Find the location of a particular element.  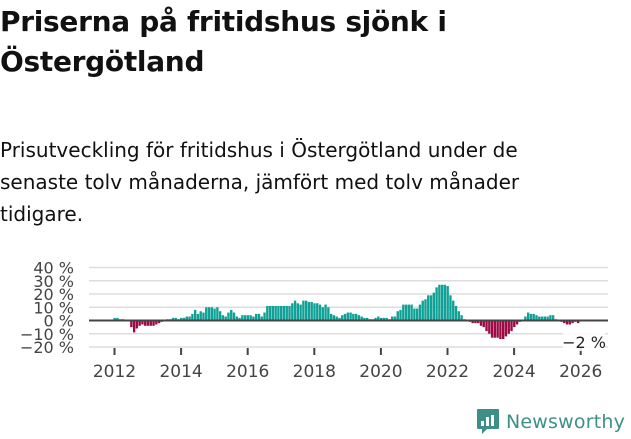

y-tick-label: 30 % is located at coordinates (53, 281).